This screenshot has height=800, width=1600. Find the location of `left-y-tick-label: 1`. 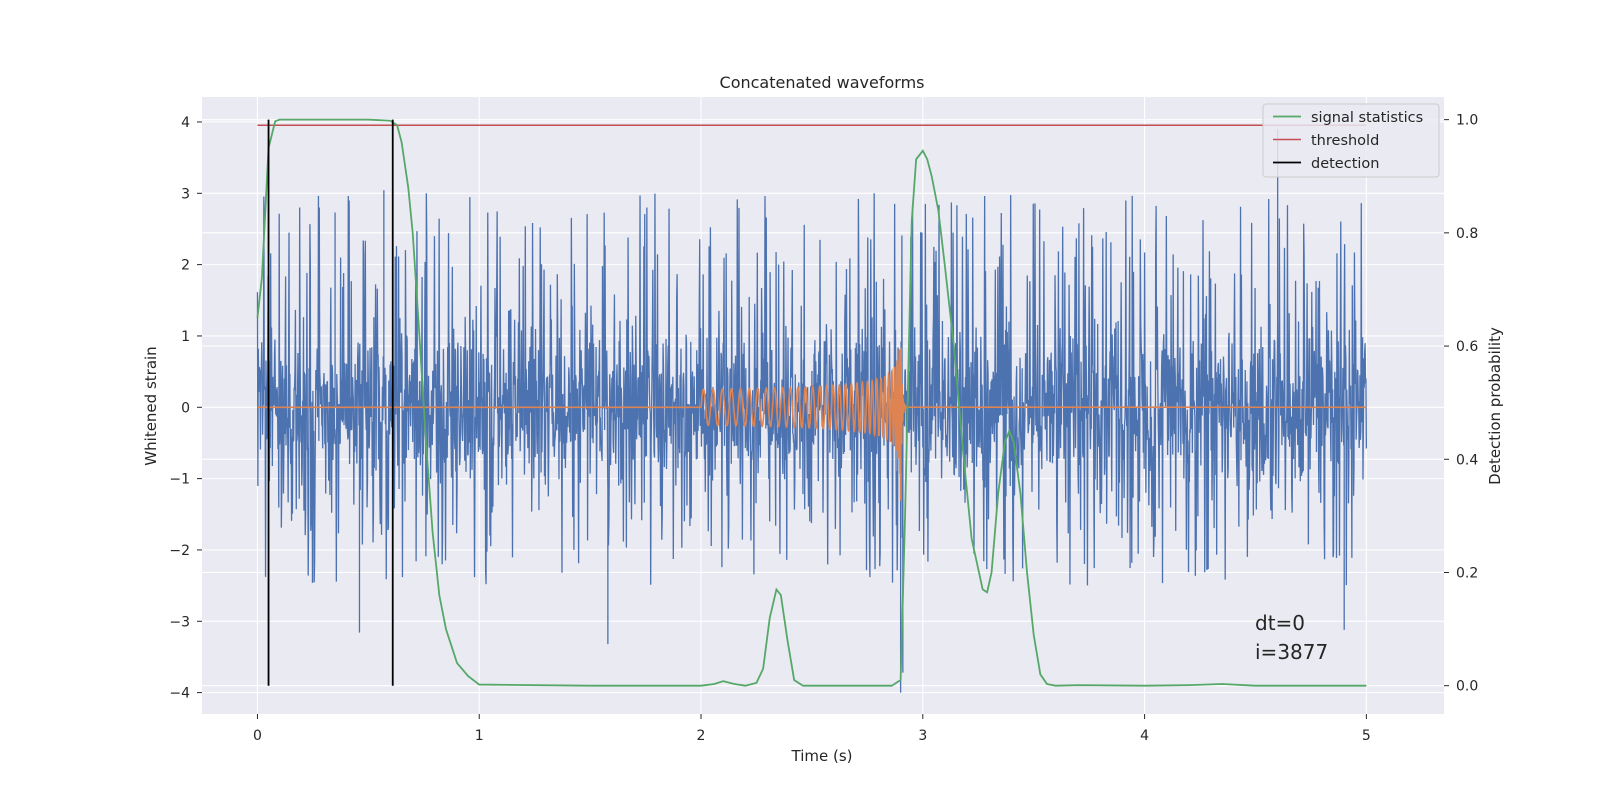

left-y-tick-label: 1 is located at coordinates (185, 337).